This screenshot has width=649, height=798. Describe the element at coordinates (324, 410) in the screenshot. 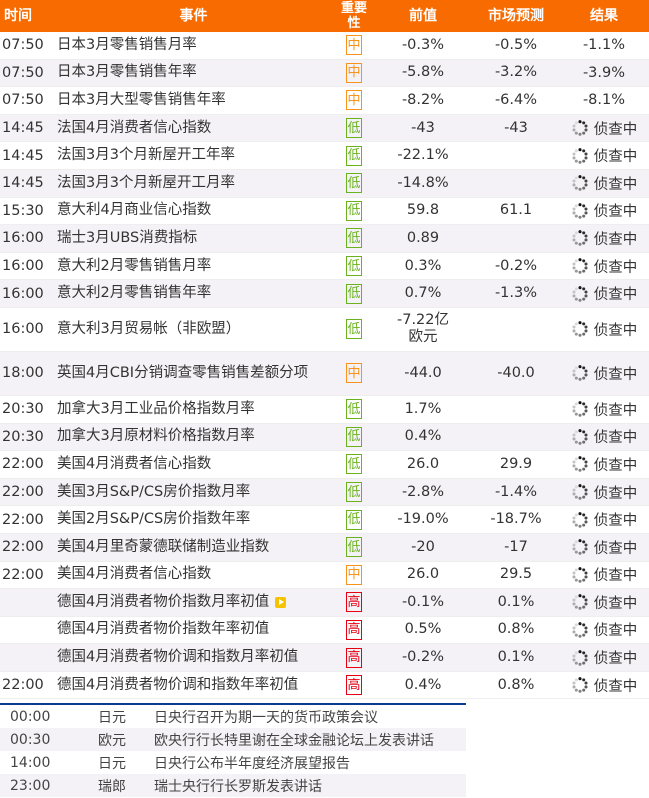

I see `table-row: 20:30 加拿大3月工业品价格指数月率 低 1.7% 侦查中` at that location.